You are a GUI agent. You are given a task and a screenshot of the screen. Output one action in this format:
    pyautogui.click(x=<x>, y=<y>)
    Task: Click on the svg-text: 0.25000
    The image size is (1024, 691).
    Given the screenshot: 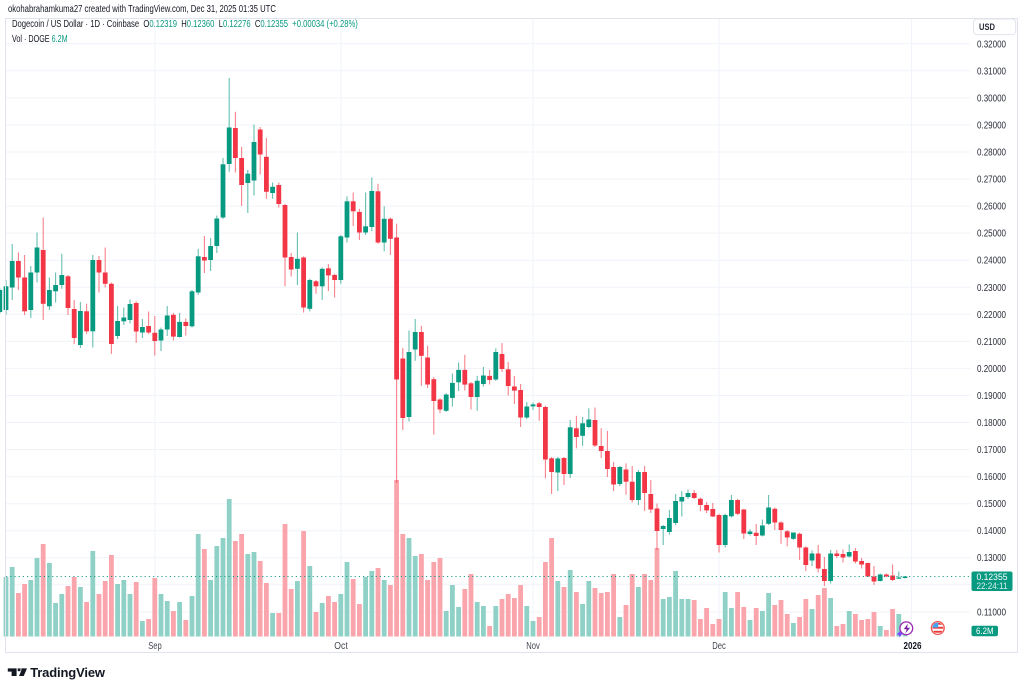 What is the action you would take?
    pyautogui.click(x=991, y=234)
    